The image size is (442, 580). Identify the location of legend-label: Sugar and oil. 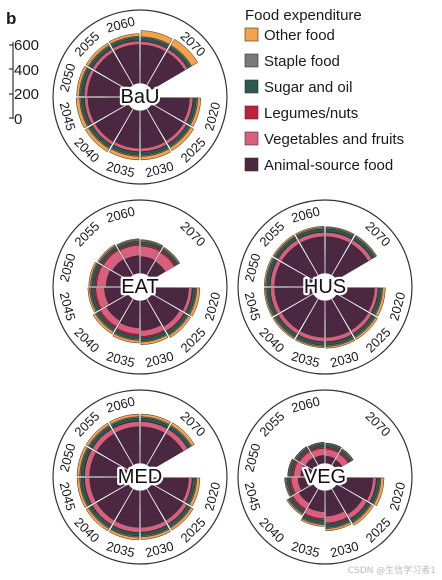
(308, 87).